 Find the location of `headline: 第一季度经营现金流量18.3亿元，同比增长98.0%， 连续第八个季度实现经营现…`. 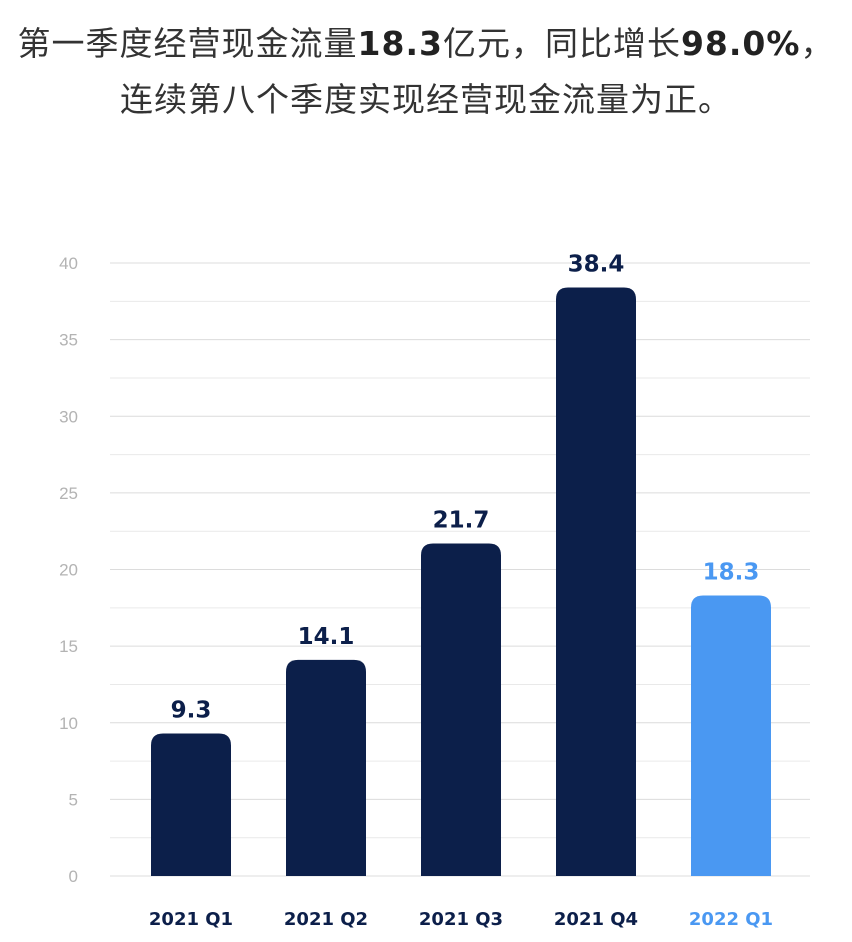

headline: 第一季度经营现金流量18.3亿元，同比增长98.0%， 连续第八个季度实现经营现… is located at coordinates (426, 72).